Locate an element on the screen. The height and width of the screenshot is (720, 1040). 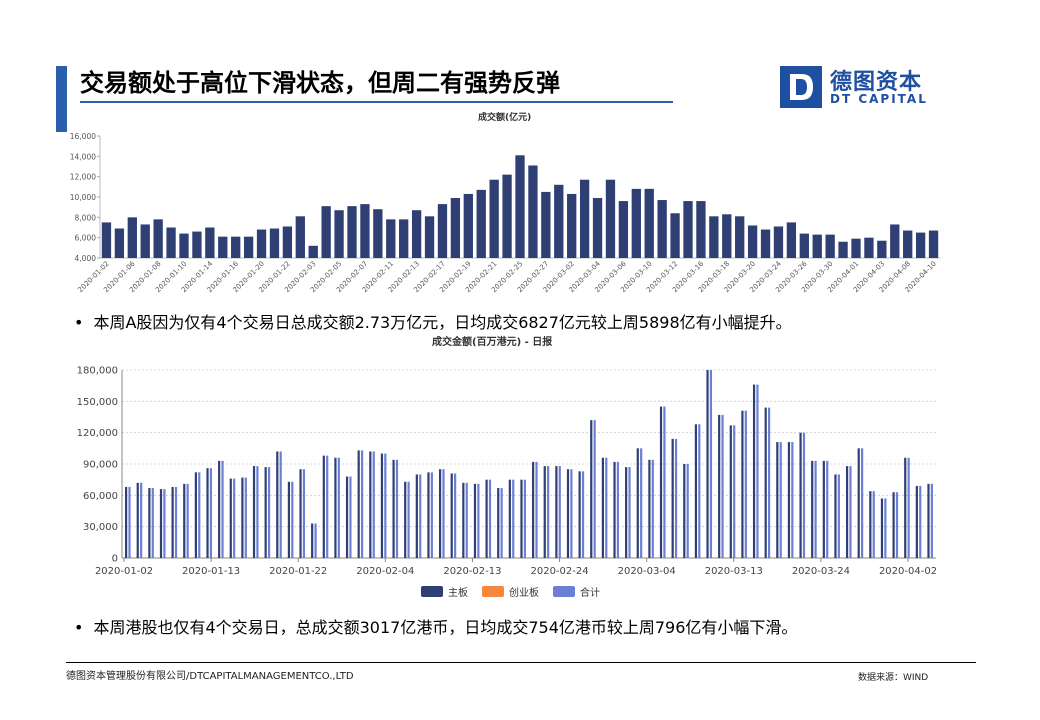
logo-chinese-name: 德图资本 is located at coordinates (876, 82).